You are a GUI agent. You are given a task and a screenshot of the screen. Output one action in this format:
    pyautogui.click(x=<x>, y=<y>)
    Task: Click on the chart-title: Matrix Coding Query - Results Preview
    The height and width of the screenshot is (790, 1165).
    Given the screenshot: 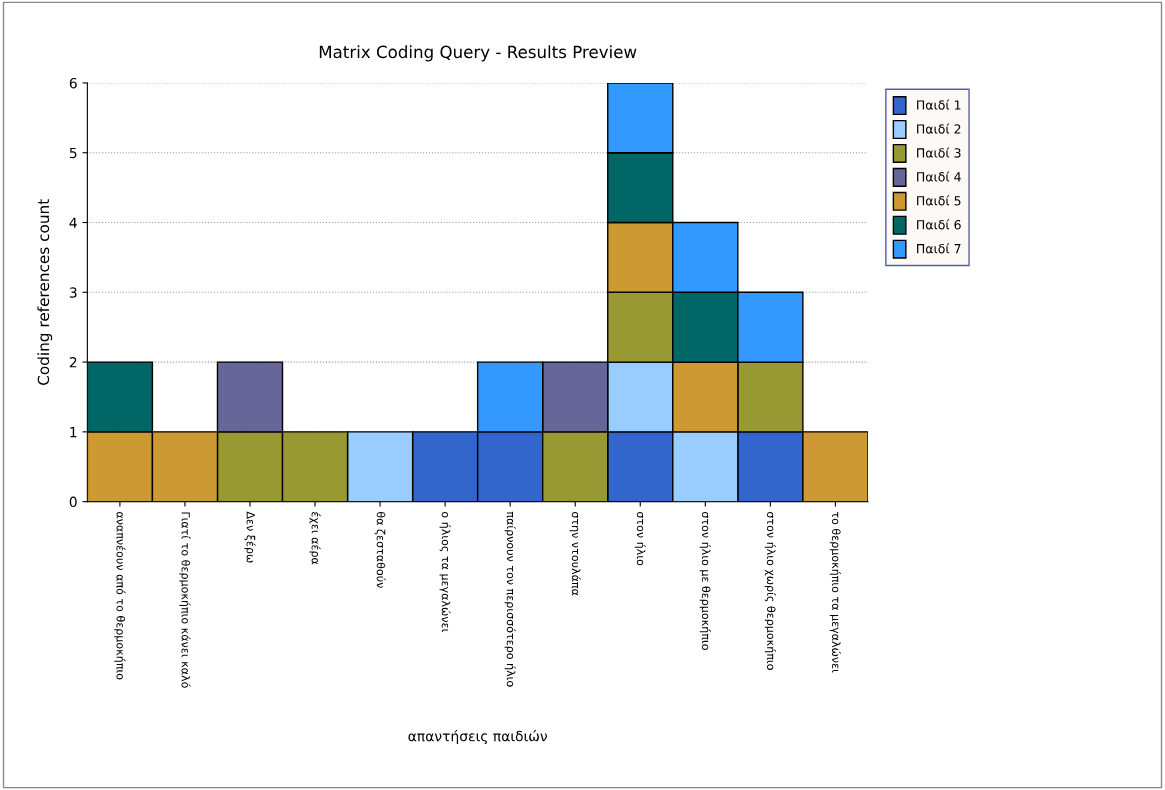 What is the action you would take?
    pyautogui.click(x=478, y=53)
    